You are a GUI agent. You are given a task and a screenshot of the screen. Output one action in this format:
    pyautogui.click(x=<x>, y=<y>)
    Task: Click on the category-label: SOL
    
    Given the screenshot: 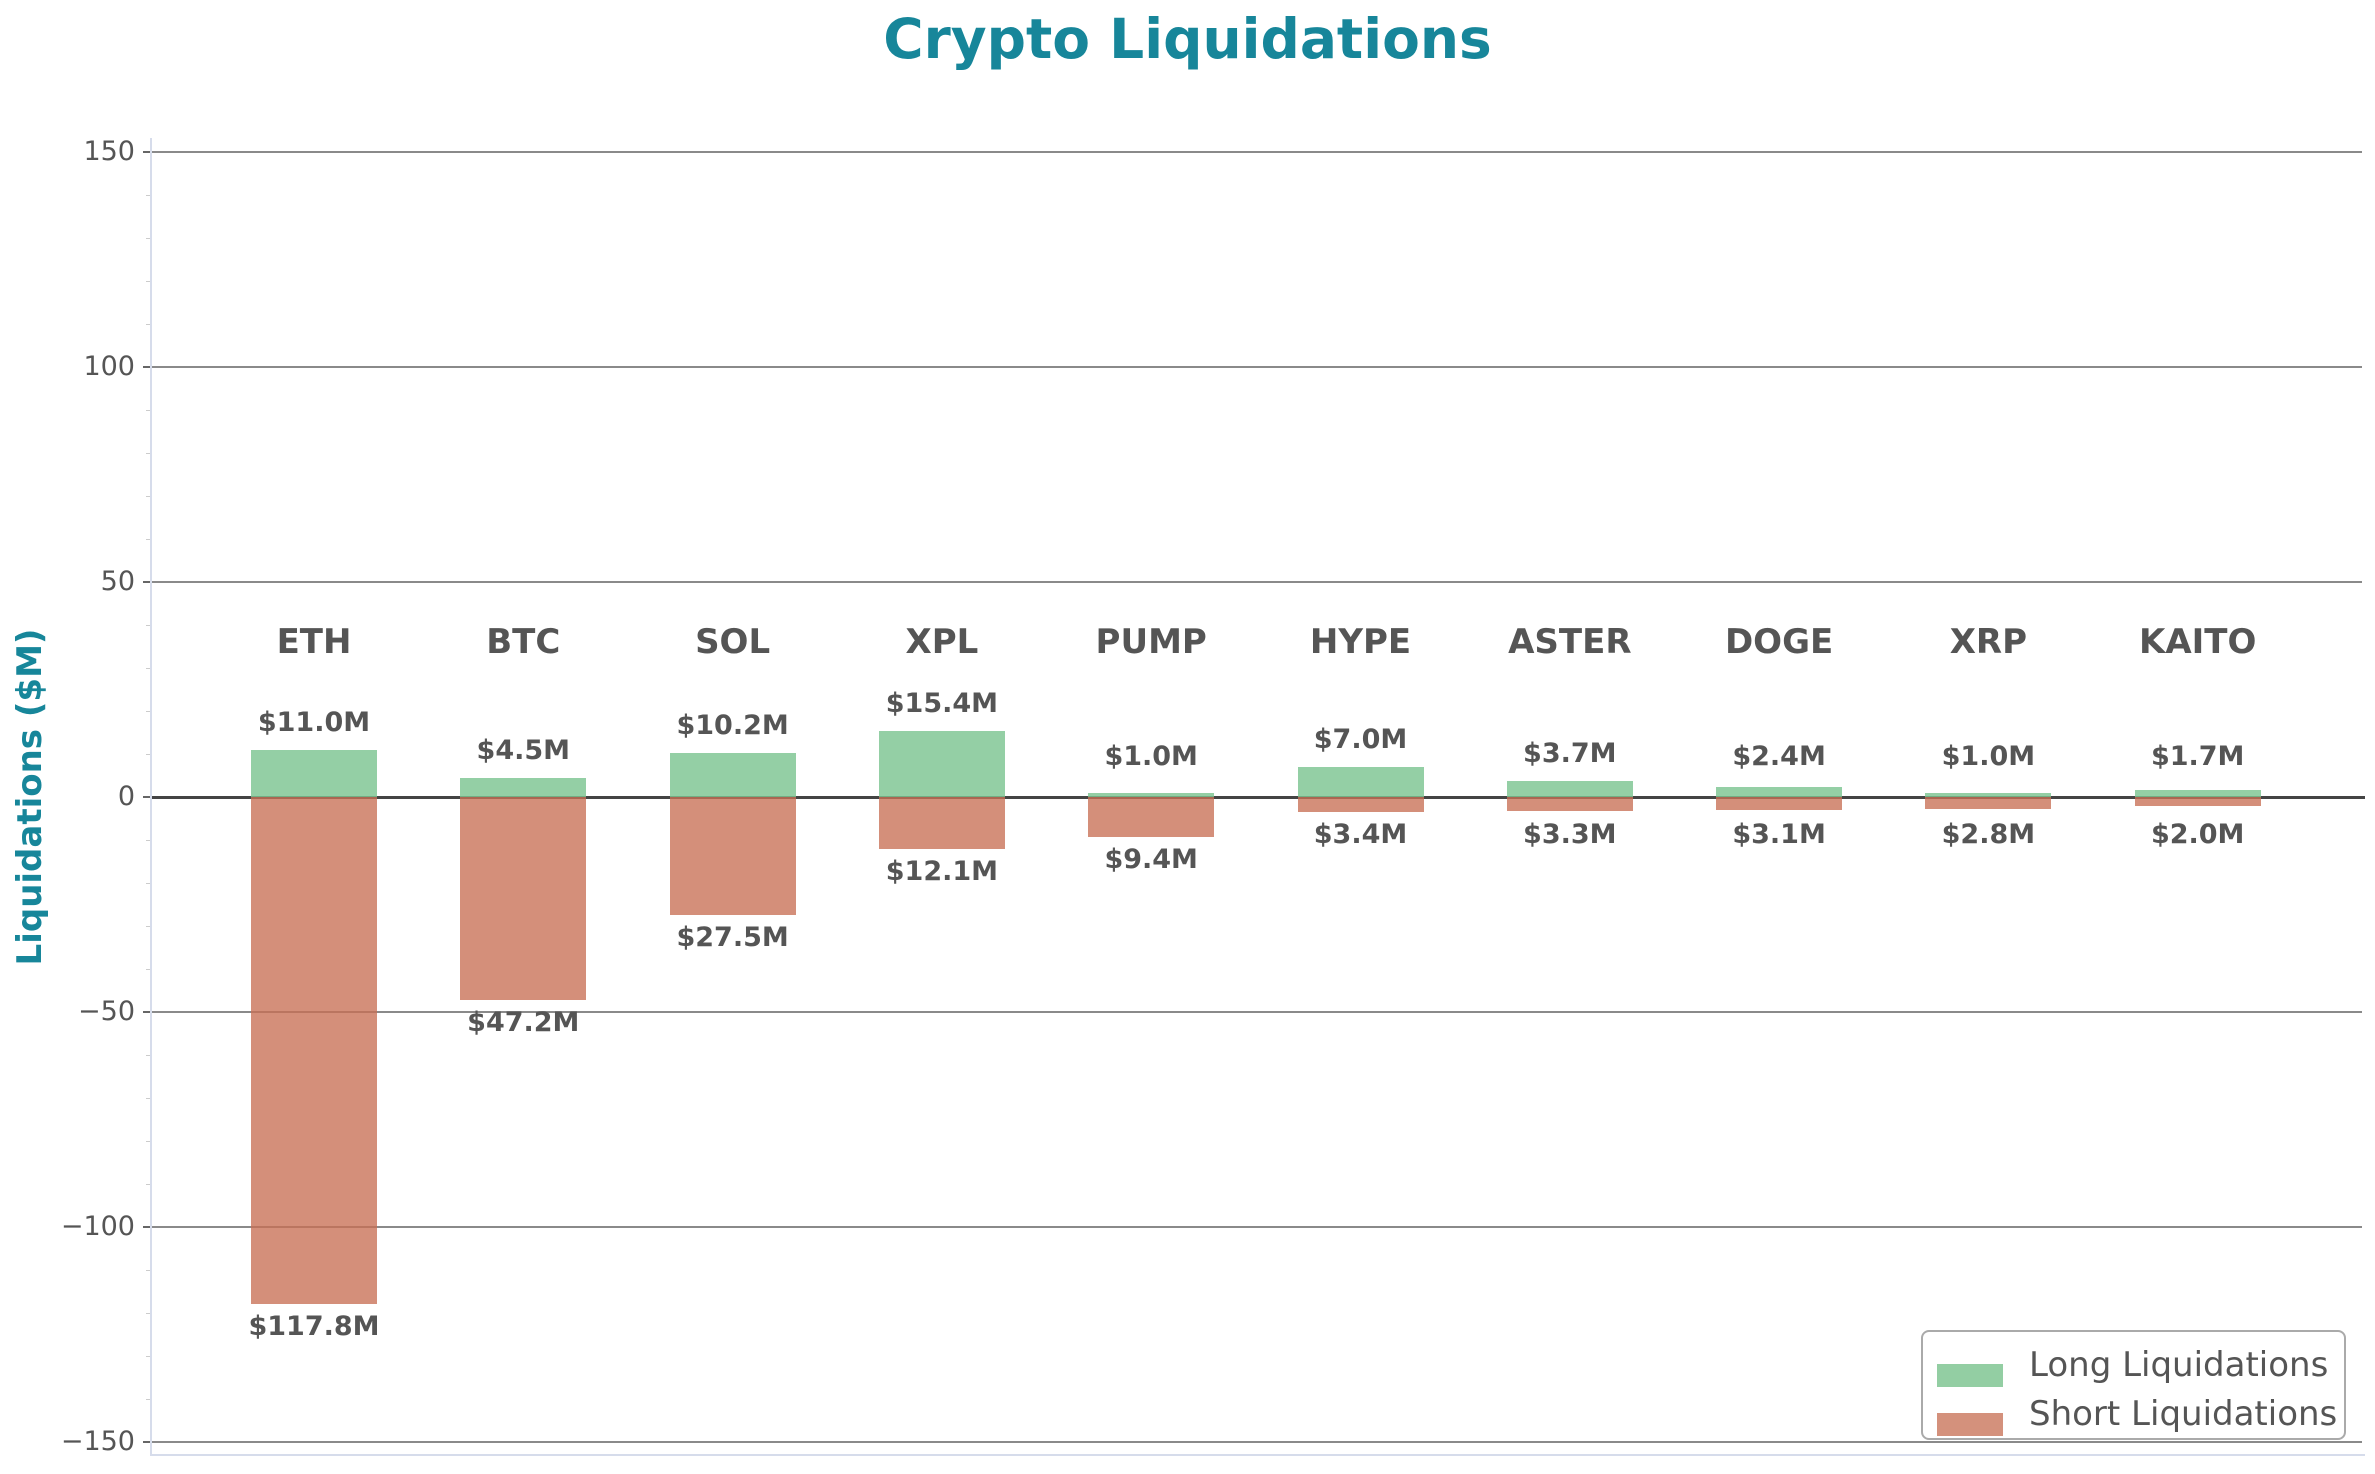 What is the action you would take?
    pyautogui.click(x=733, y=642)
    